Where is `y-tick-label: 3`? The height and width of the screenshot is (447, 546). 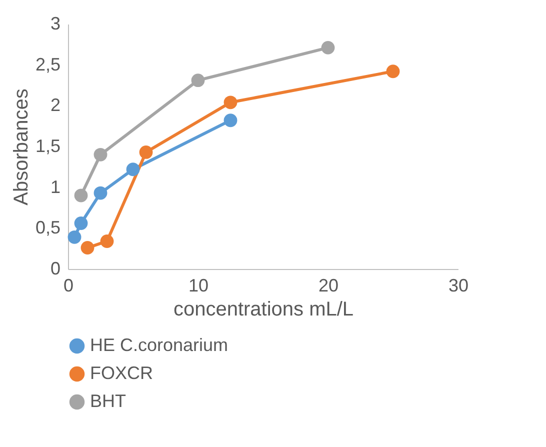 y-tick-label: 3 is located at coordinates (55, 24).